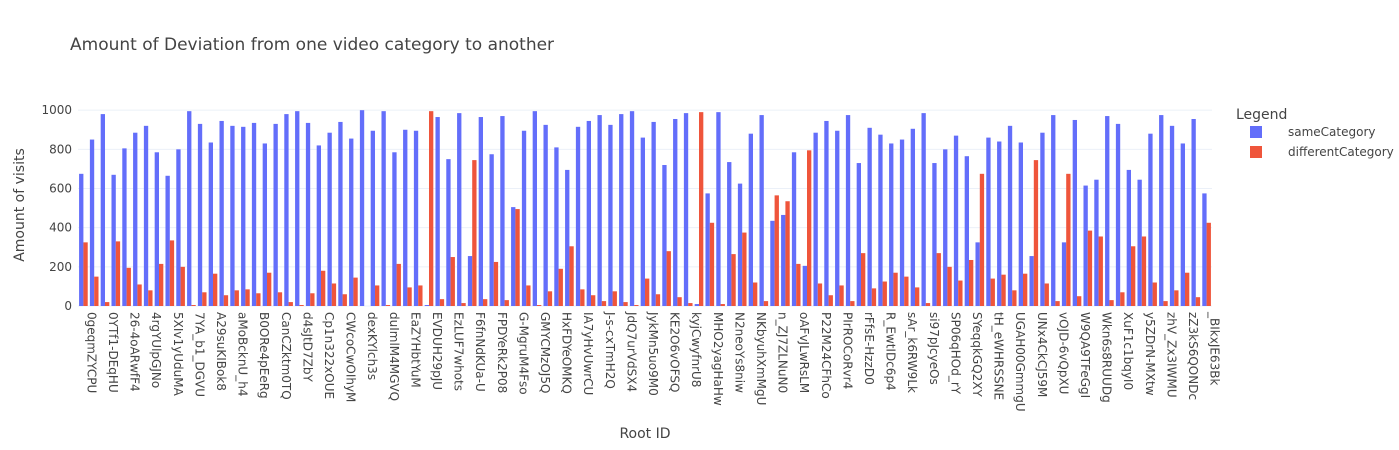  What do you see at coordinates (891, 351) in the screenshot?
I see `x-tick-label: R_EwtIDc6p4` at bounding box center [891, 351].